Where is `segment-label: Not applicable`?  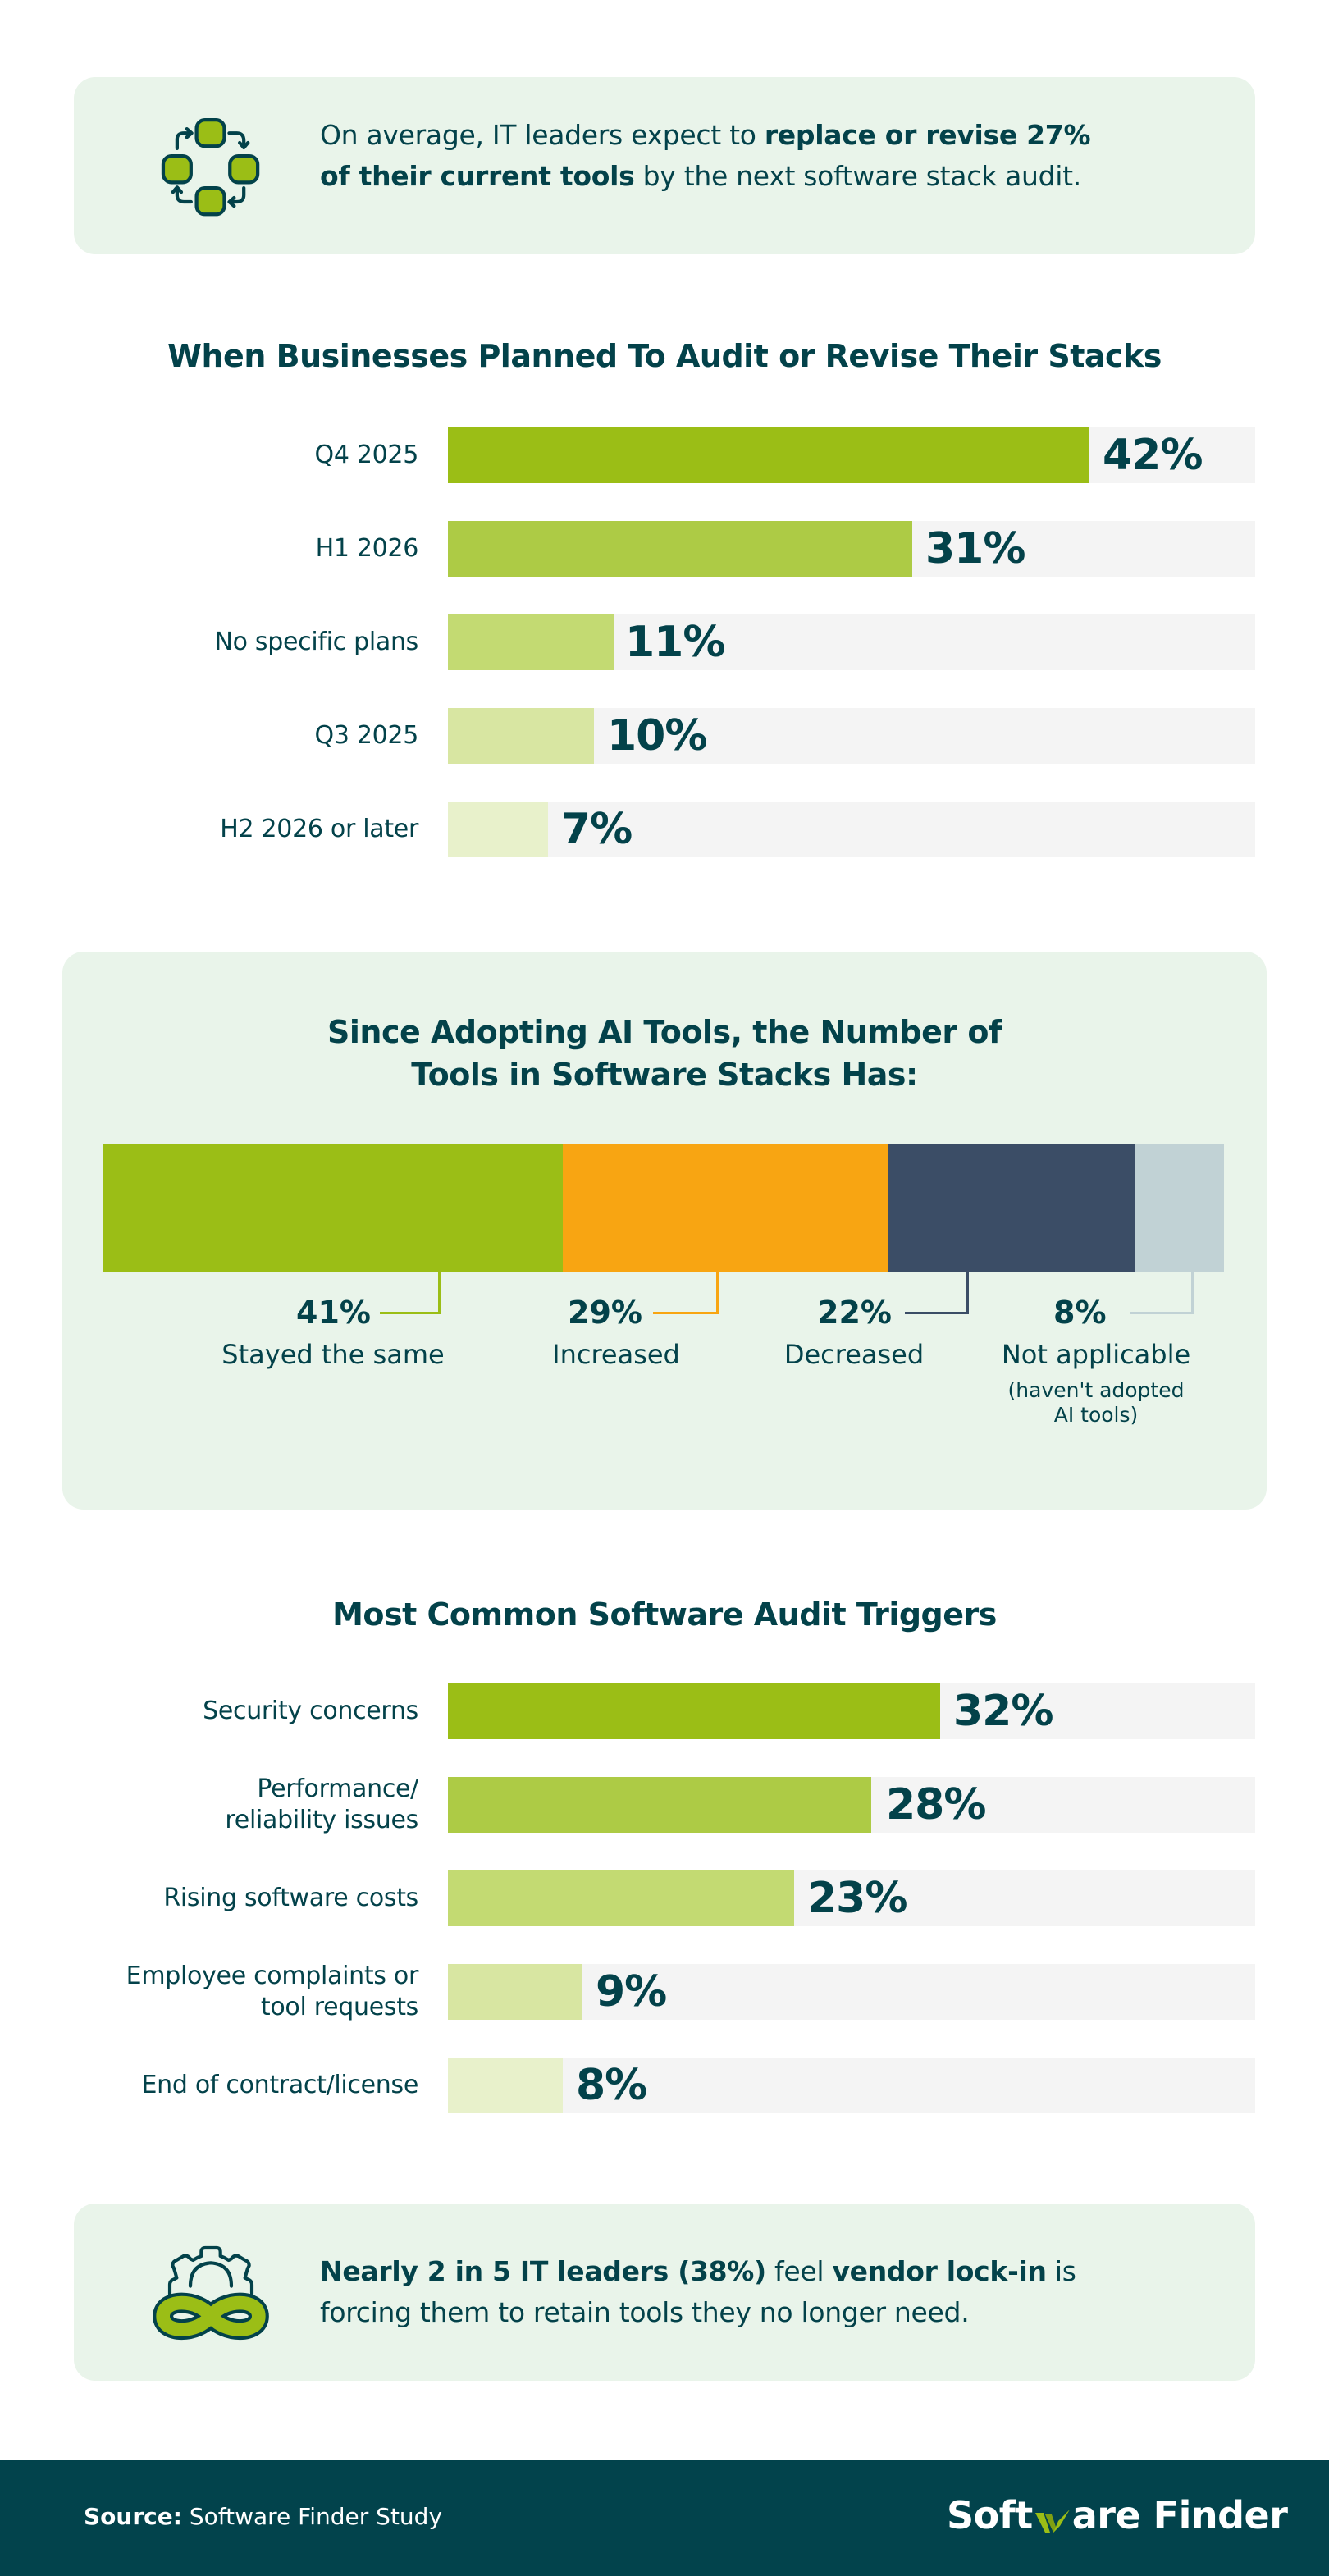 segment-label: Not applicable is located at coordinates (1096, 1355).